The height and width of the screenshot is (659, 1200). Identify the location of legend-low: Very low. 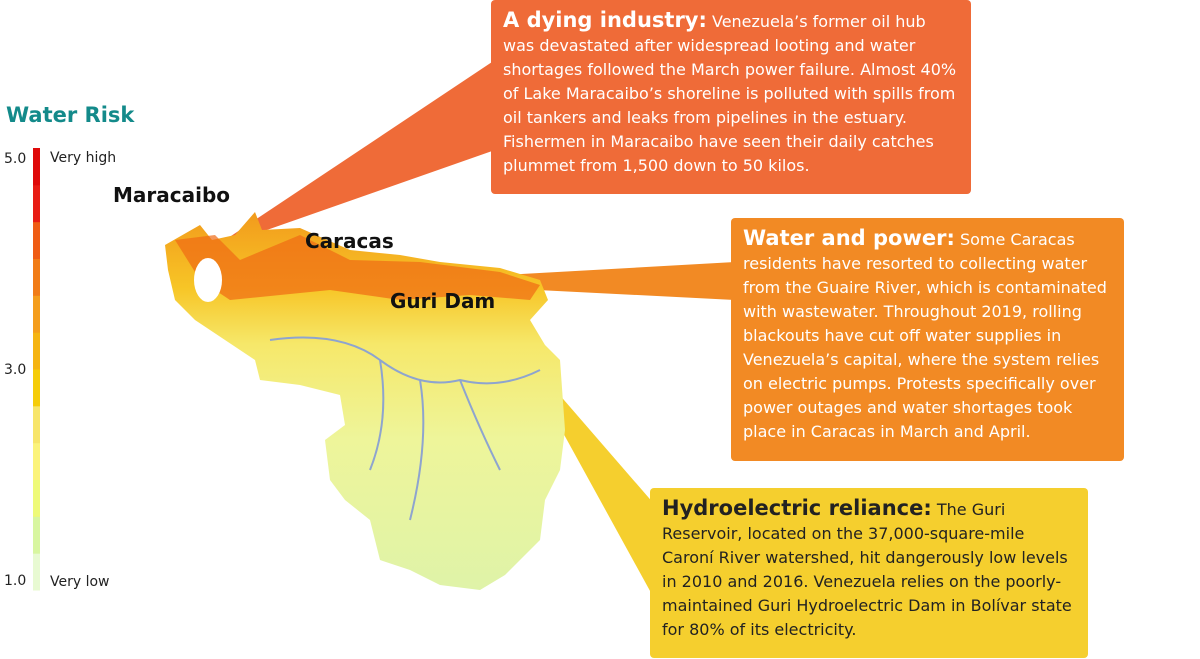
(80, 582).